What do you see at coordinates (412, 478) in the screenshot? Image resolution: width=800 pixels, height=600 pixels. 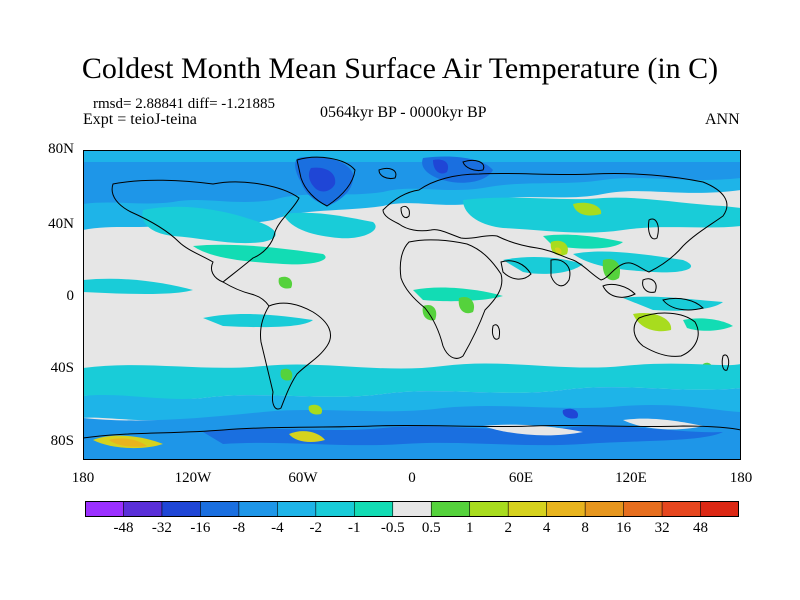 I see `lon-label-0: 0` at bounding box center [412, 478].